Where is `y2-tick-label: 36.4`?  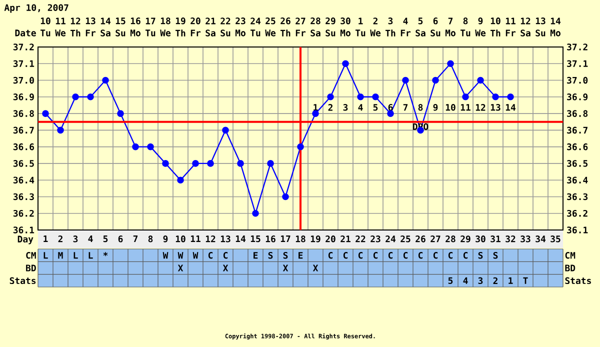 y2-tick-label: 36.4 is located at coordinates (577, 180).